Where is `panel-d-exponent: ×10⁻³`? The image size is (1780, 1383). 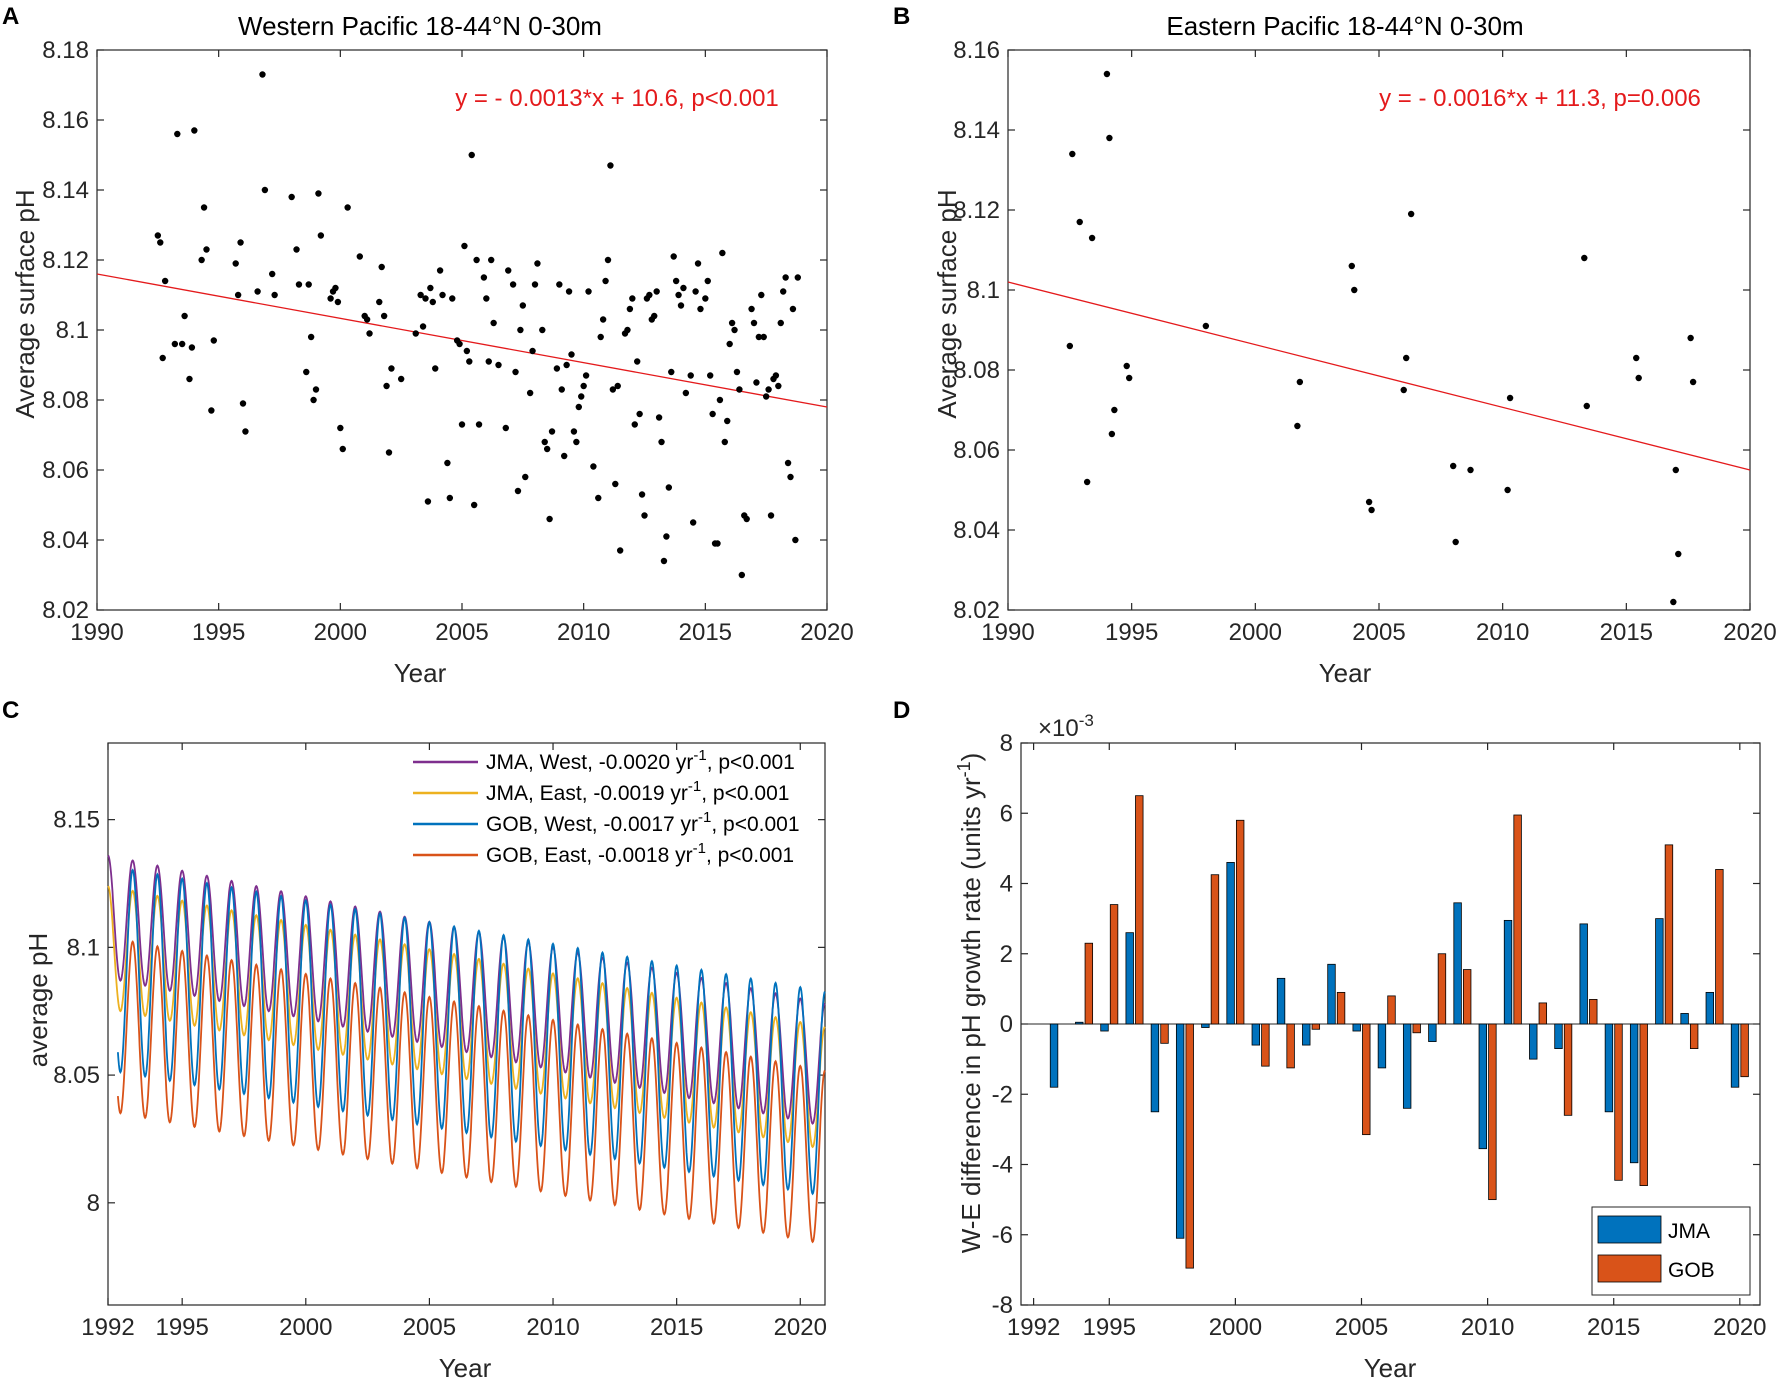 panel-d-exponent: ×10⁻³ is located at coordinates (1066, 726).